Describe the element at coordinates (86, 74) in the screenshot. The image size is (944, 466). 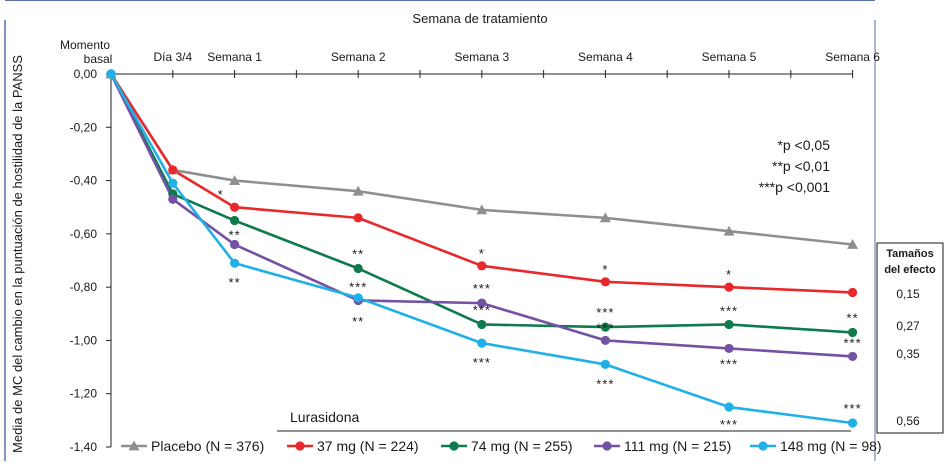
I see `y-tick-label: 0,00` at that location.